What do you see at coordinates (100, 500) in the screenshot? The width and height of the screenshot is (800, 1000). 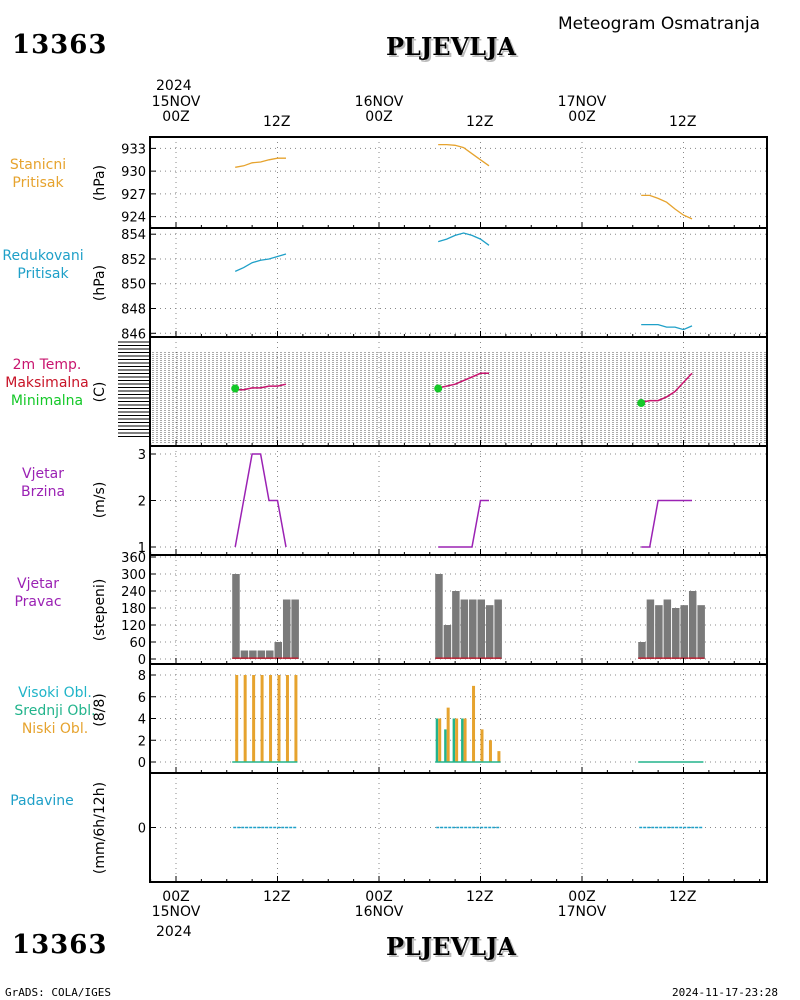 I see `unit-label: (m/s)` at bounding box center [100, 500].